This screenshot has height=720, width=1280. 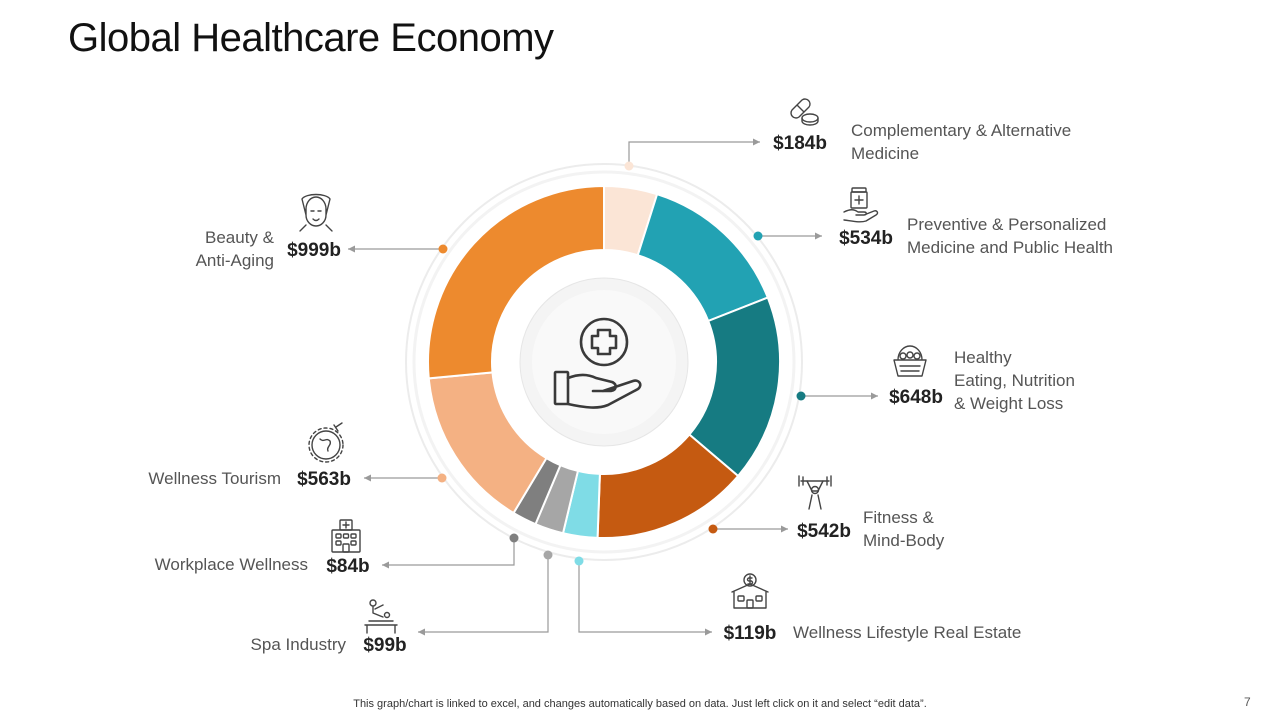 I want to click on value-label-1: $184b, so click(x=800, y=143).